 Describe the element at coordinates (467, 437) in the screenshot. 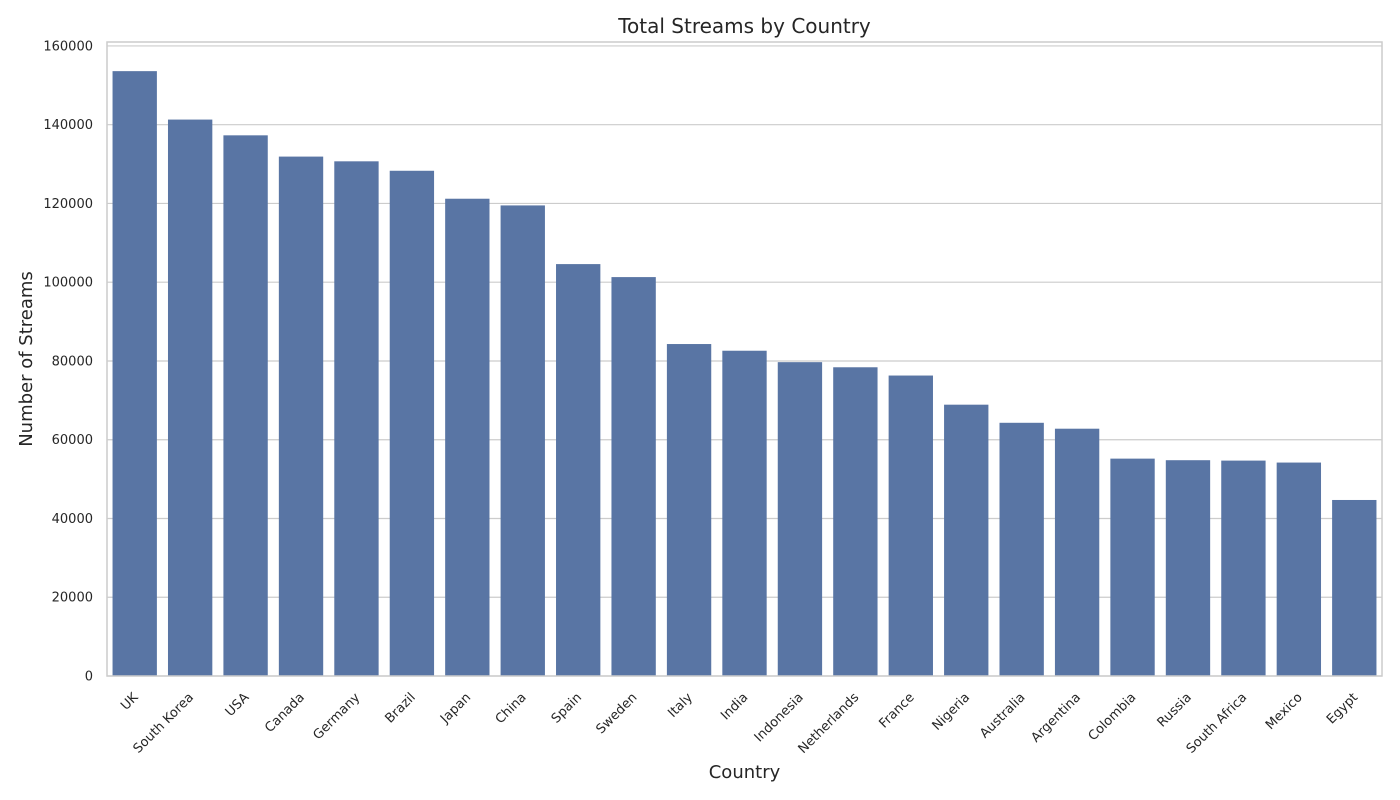

I see `bar-japan` at that location.